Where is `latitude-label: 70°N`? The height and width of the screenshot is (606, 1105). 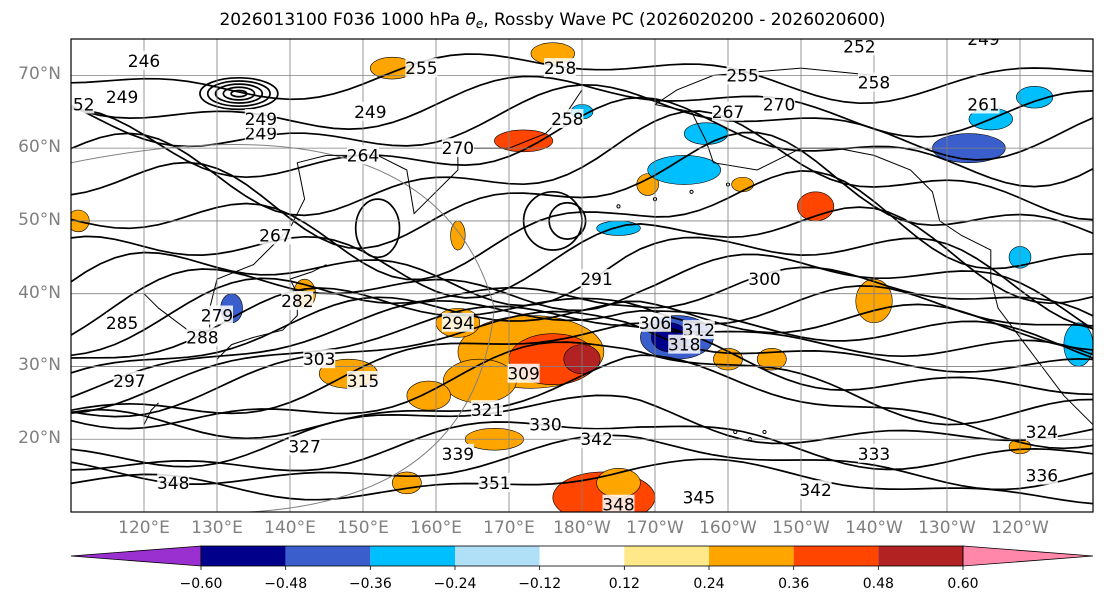 latitude-label: 70°N is located at coordinates (39, 74).